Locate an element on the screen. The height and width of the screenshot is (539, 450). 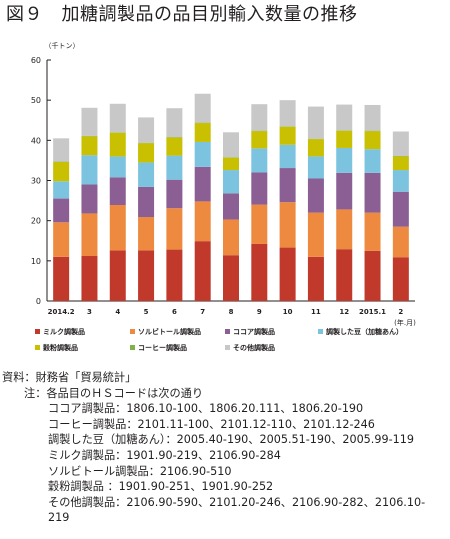
hs-code-item: 219 is located at coordinates (59, 518).